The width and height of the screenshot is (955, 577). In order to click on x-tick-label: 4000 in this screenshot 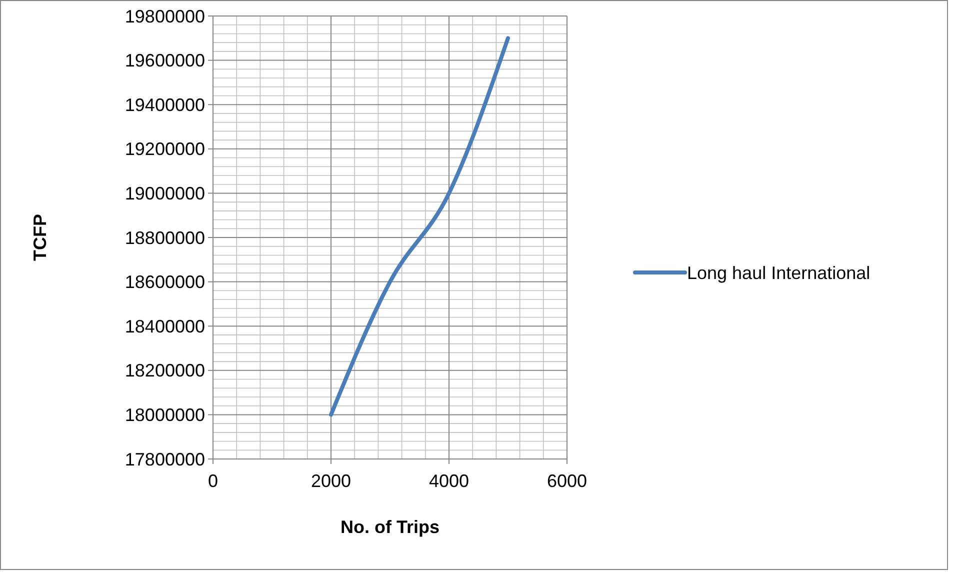, I will do `click(449, 481)`.